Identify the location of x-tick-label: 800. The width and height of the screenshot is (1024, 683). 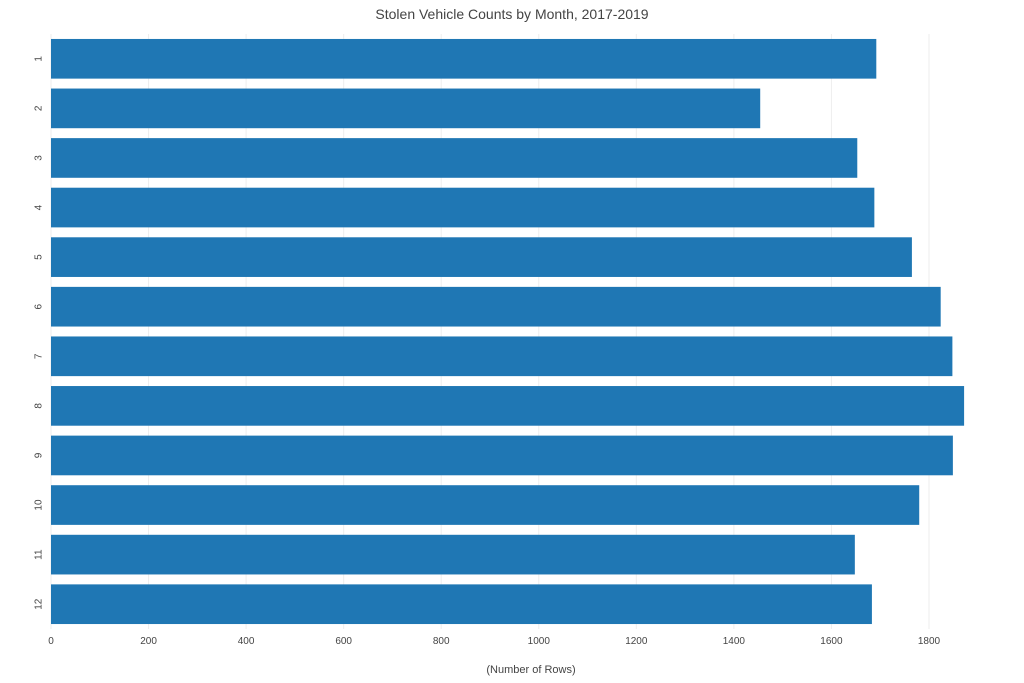
(441, 641).